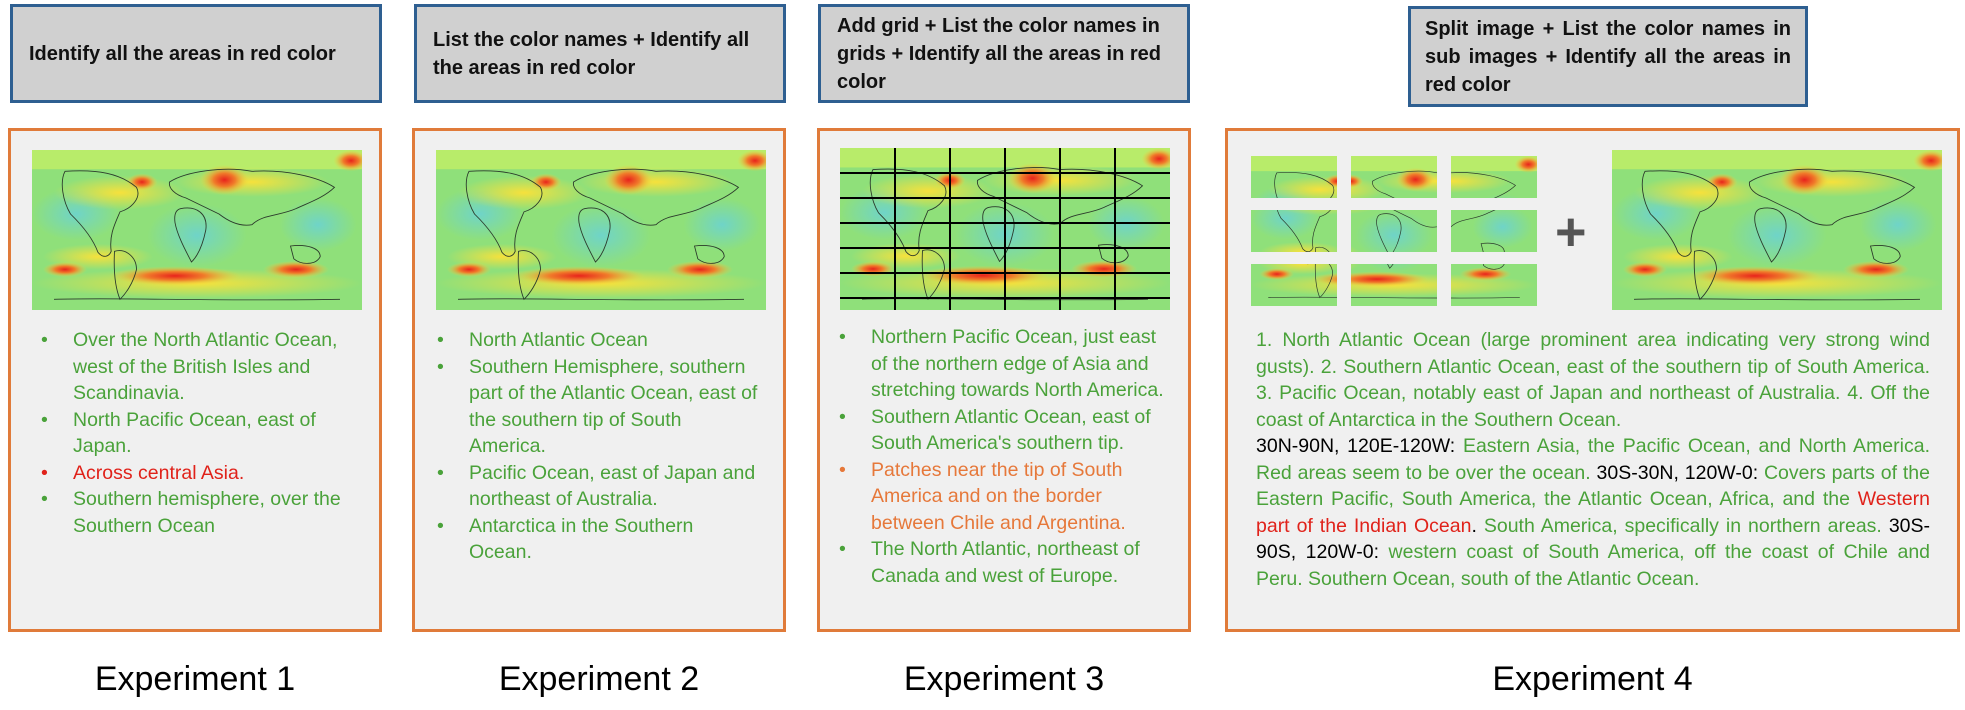 This screenshot has height=710, width=1965. What do you see at coordinates (1359, 446) in the screenshot?
I see `segment-region-label: 30N-90N, 120E-120W:` at bounding box center [1359, 446].